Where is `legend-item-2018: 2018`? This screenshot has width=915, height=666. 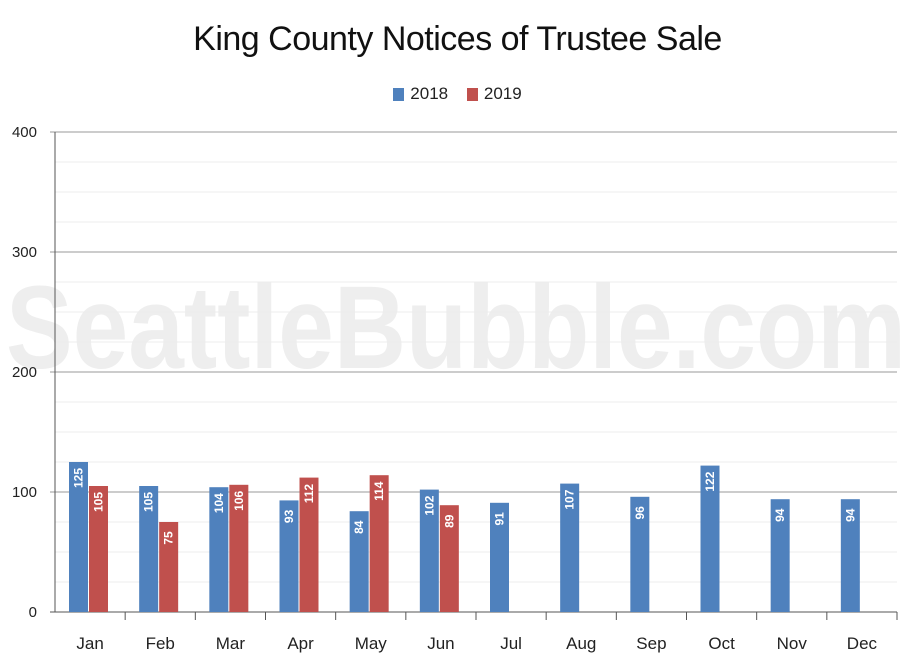
legend-item-2018: 2018 is located at coordinates (420, 94).